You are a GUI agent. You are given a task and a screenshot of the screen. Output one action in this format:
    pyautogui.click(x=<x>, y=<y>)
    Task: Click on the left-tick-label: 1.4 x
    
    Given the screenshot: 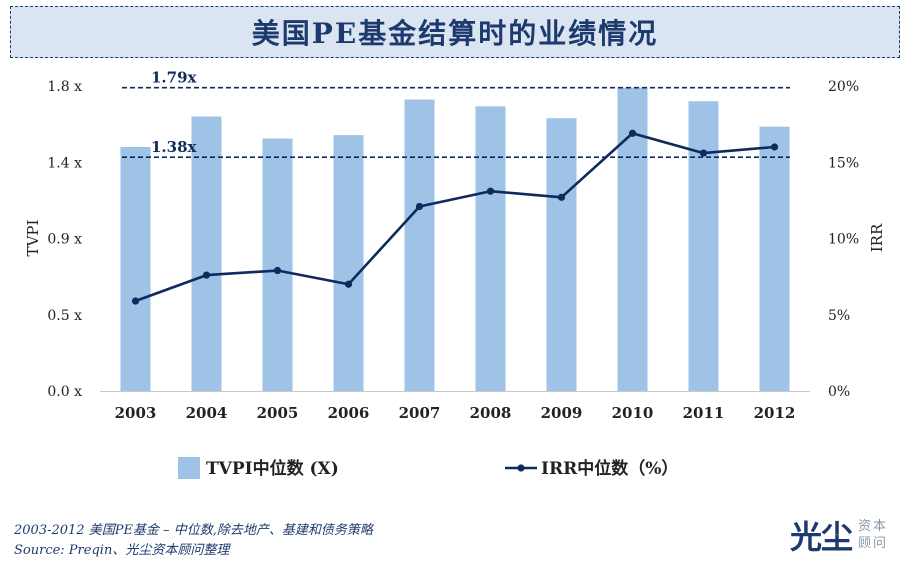 What is the action you would take?
    pyautogui.click(x=64, y=163)
    